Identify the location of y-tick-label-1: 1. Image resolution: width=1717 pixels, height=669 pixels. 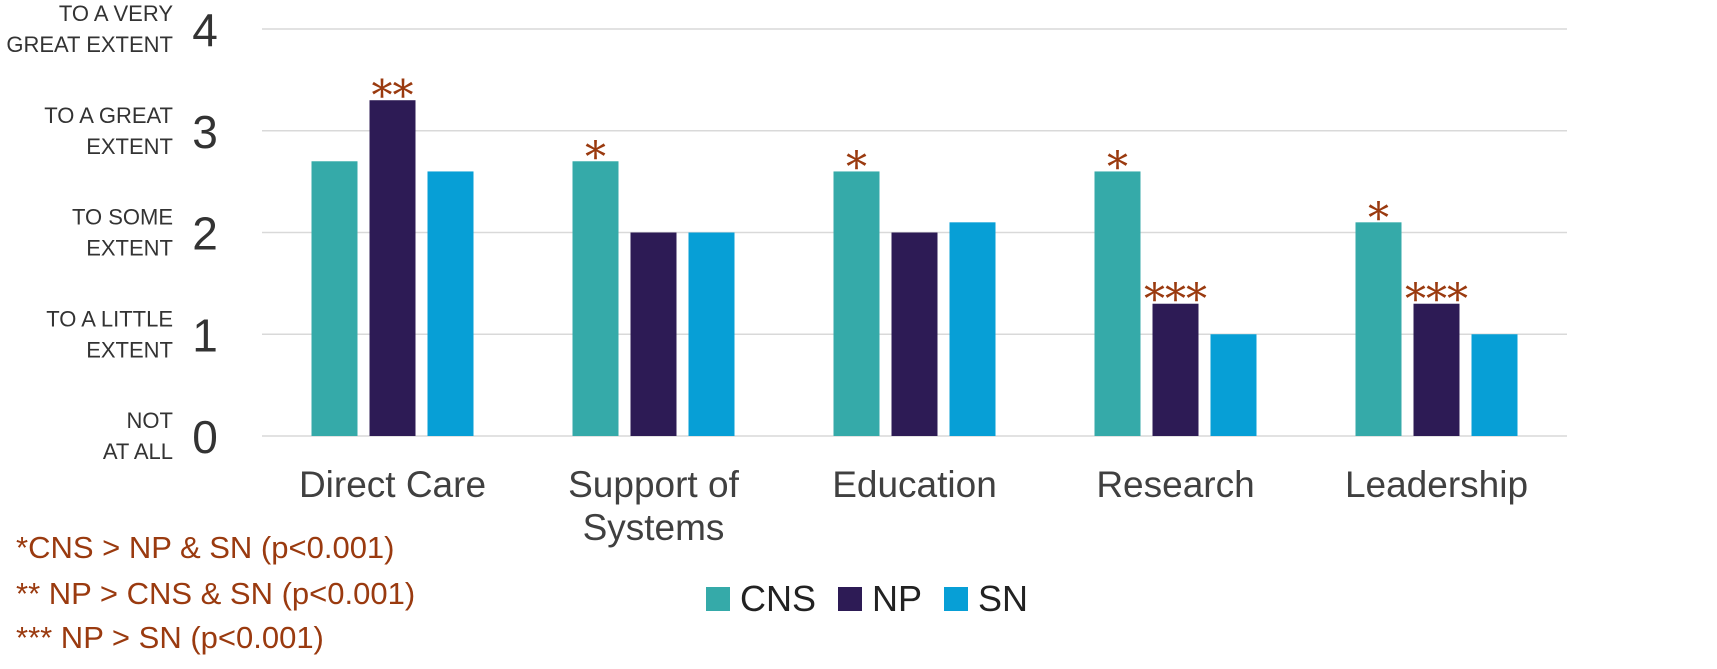
(205, 335).